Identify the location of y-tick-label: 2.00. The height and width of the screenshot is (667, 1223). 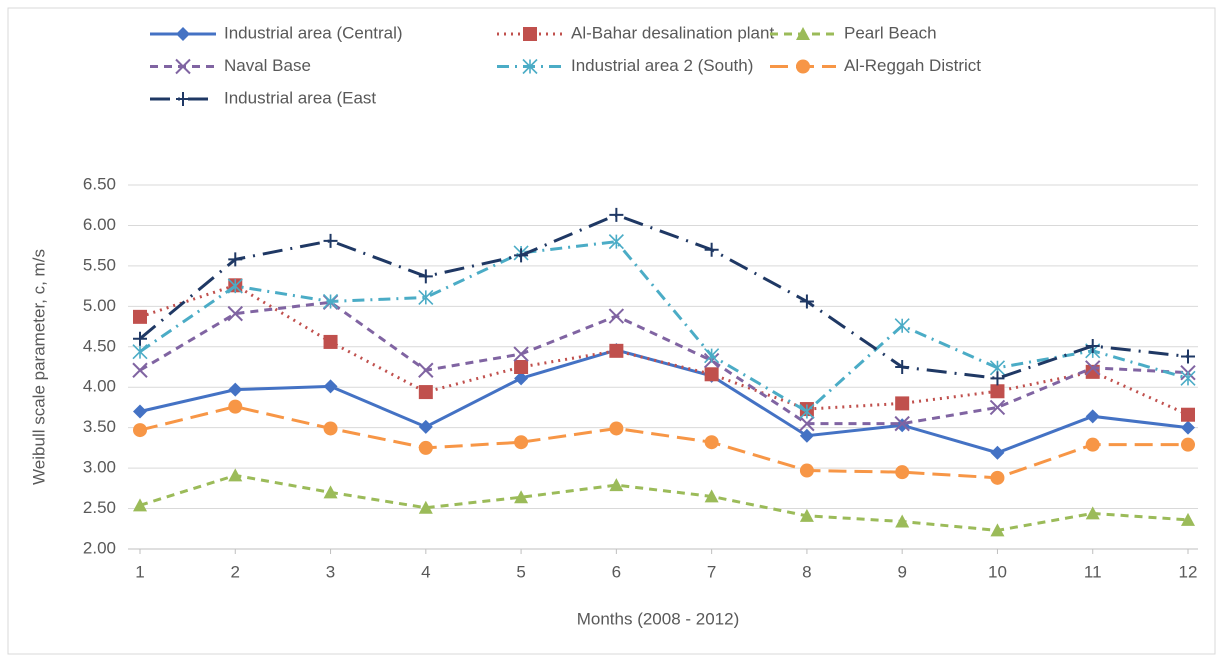
(99, 547).